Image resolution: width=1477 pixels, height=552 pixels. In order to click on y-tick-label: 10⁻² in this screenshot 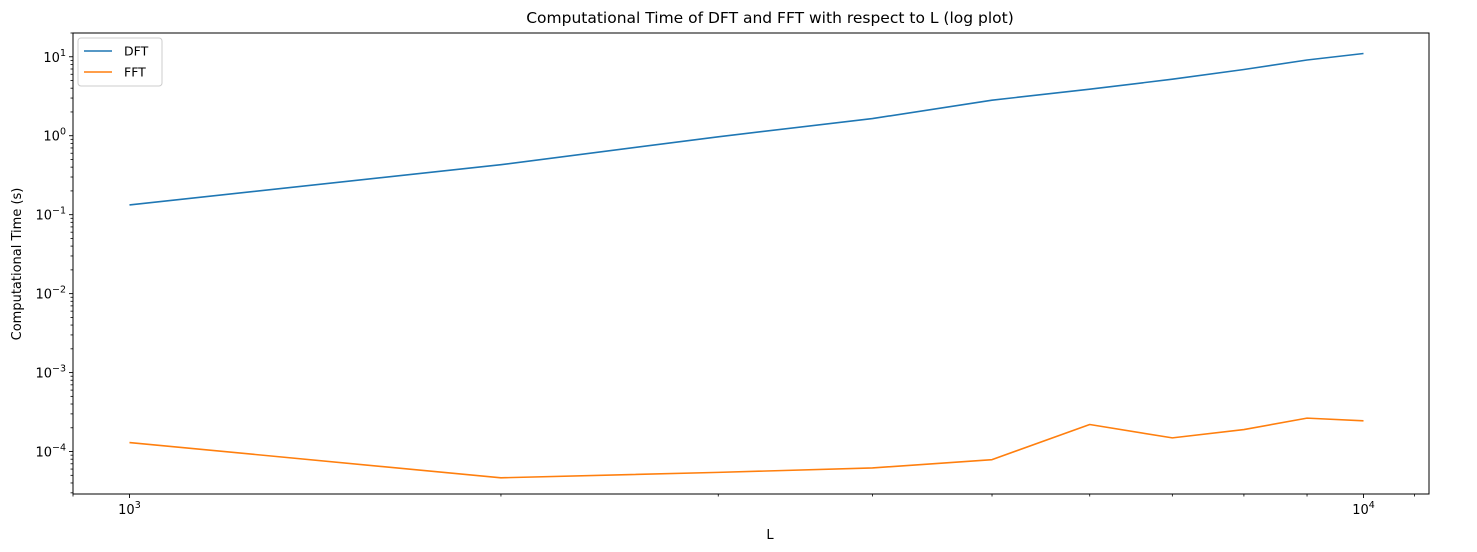, I will do `click(50, 294)`.